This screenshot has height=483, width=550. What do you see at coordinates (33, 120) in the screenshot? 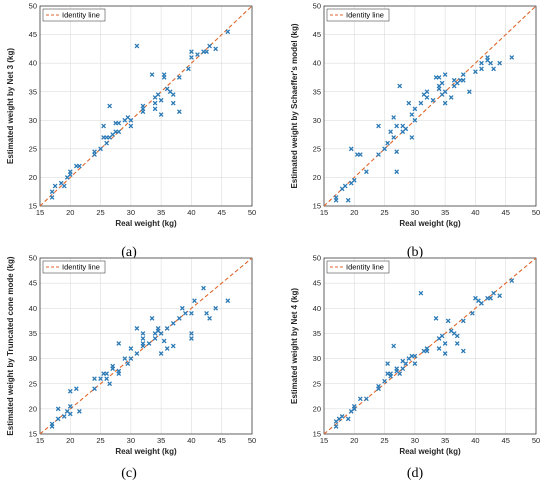
I see `y-tick-label: 30` at bounding box center [33, 120].